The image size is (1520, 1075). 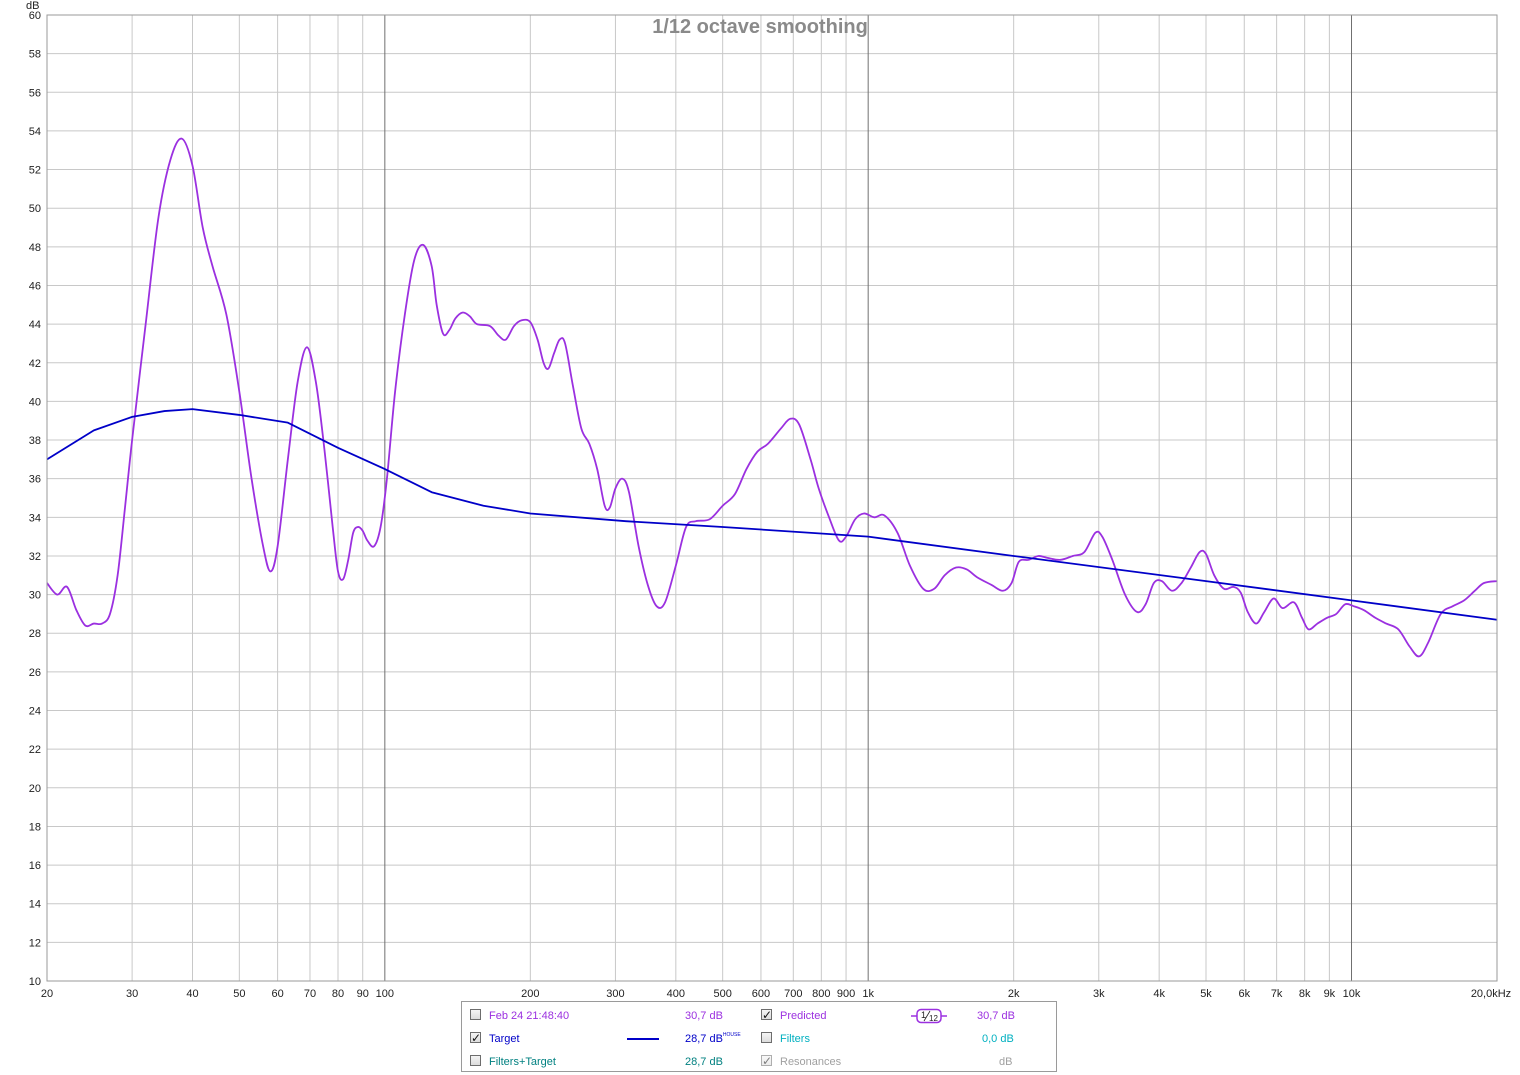 What do you see at coordinates (363, 994) in the screenshot?
I see `x-tick-label: 90` at bounding box center [363, 994].